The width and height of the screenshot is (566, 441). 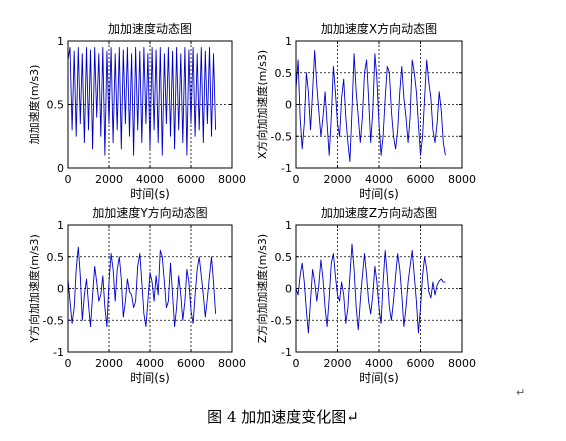 What do you see at coordinates (149, 212) in the screenshot?
I see `chart-title: 加加速度Y方向动态图` at bounding box center [149, 212].